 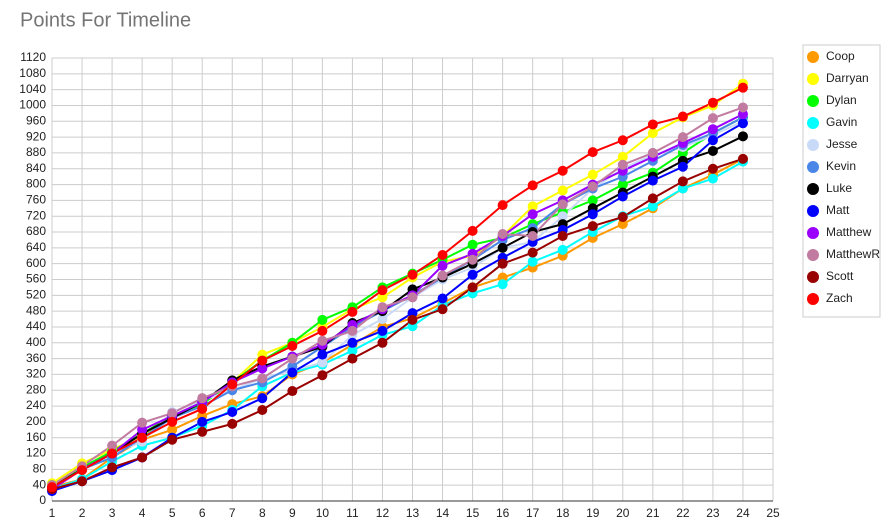 I want to click on x-tick-label: 9, so click(x=292, y=513).